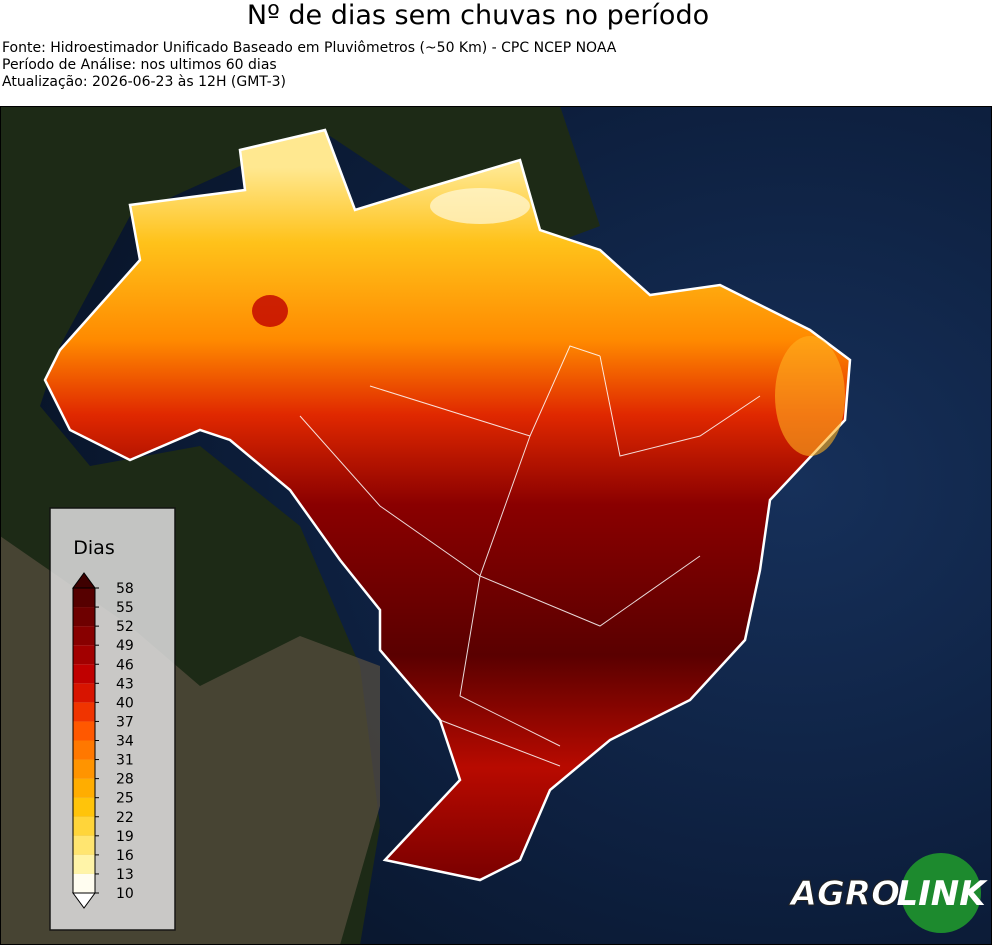 Image resolution: width=992 pixels, height=945 pixels. Describe the element at coordinates (125, 608) in the screenshot. I see `colorbar-tick-label: 55` at that location.